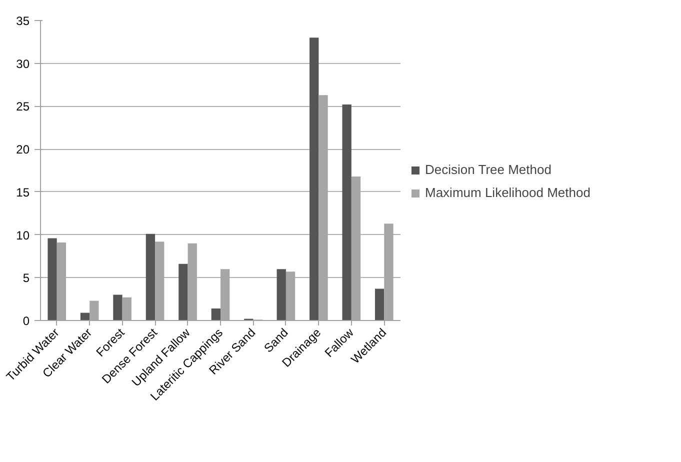  Describe the element at coordinates (26, 321) in the screenshot. I see `y-tick-label: 0` at that location.